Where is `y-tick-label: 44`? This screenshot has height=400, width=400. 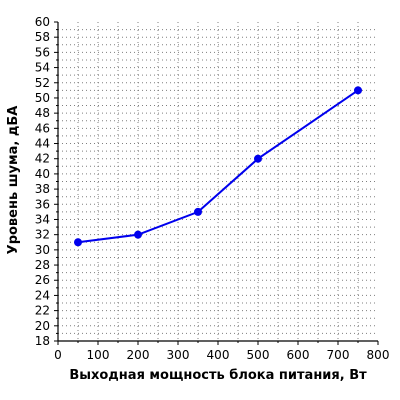
y-tick-label: 44 is located at coordinates (42, 144).